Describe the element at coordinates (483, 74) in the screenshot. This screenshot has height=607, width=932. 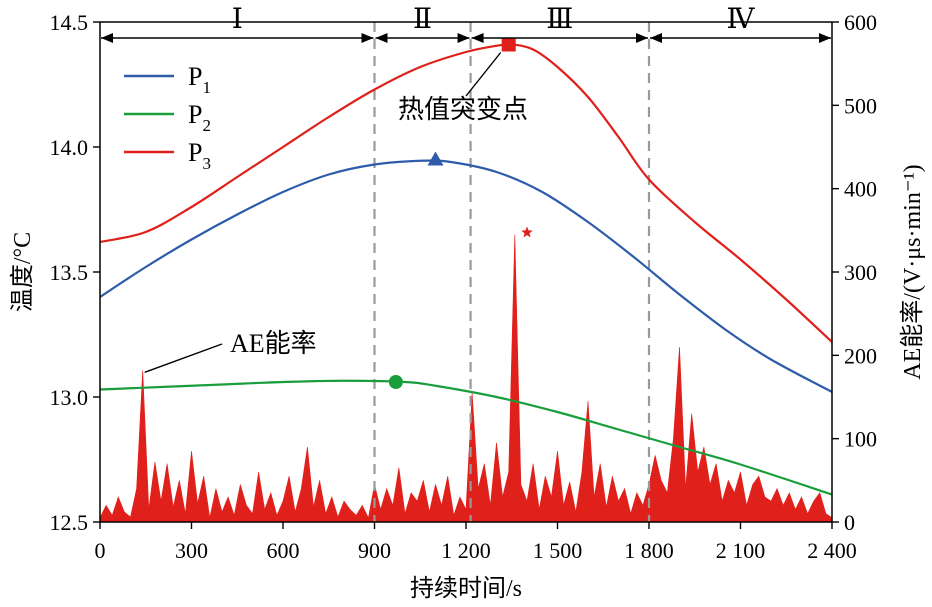
I see `annotation-leader-heat-value` at that location.